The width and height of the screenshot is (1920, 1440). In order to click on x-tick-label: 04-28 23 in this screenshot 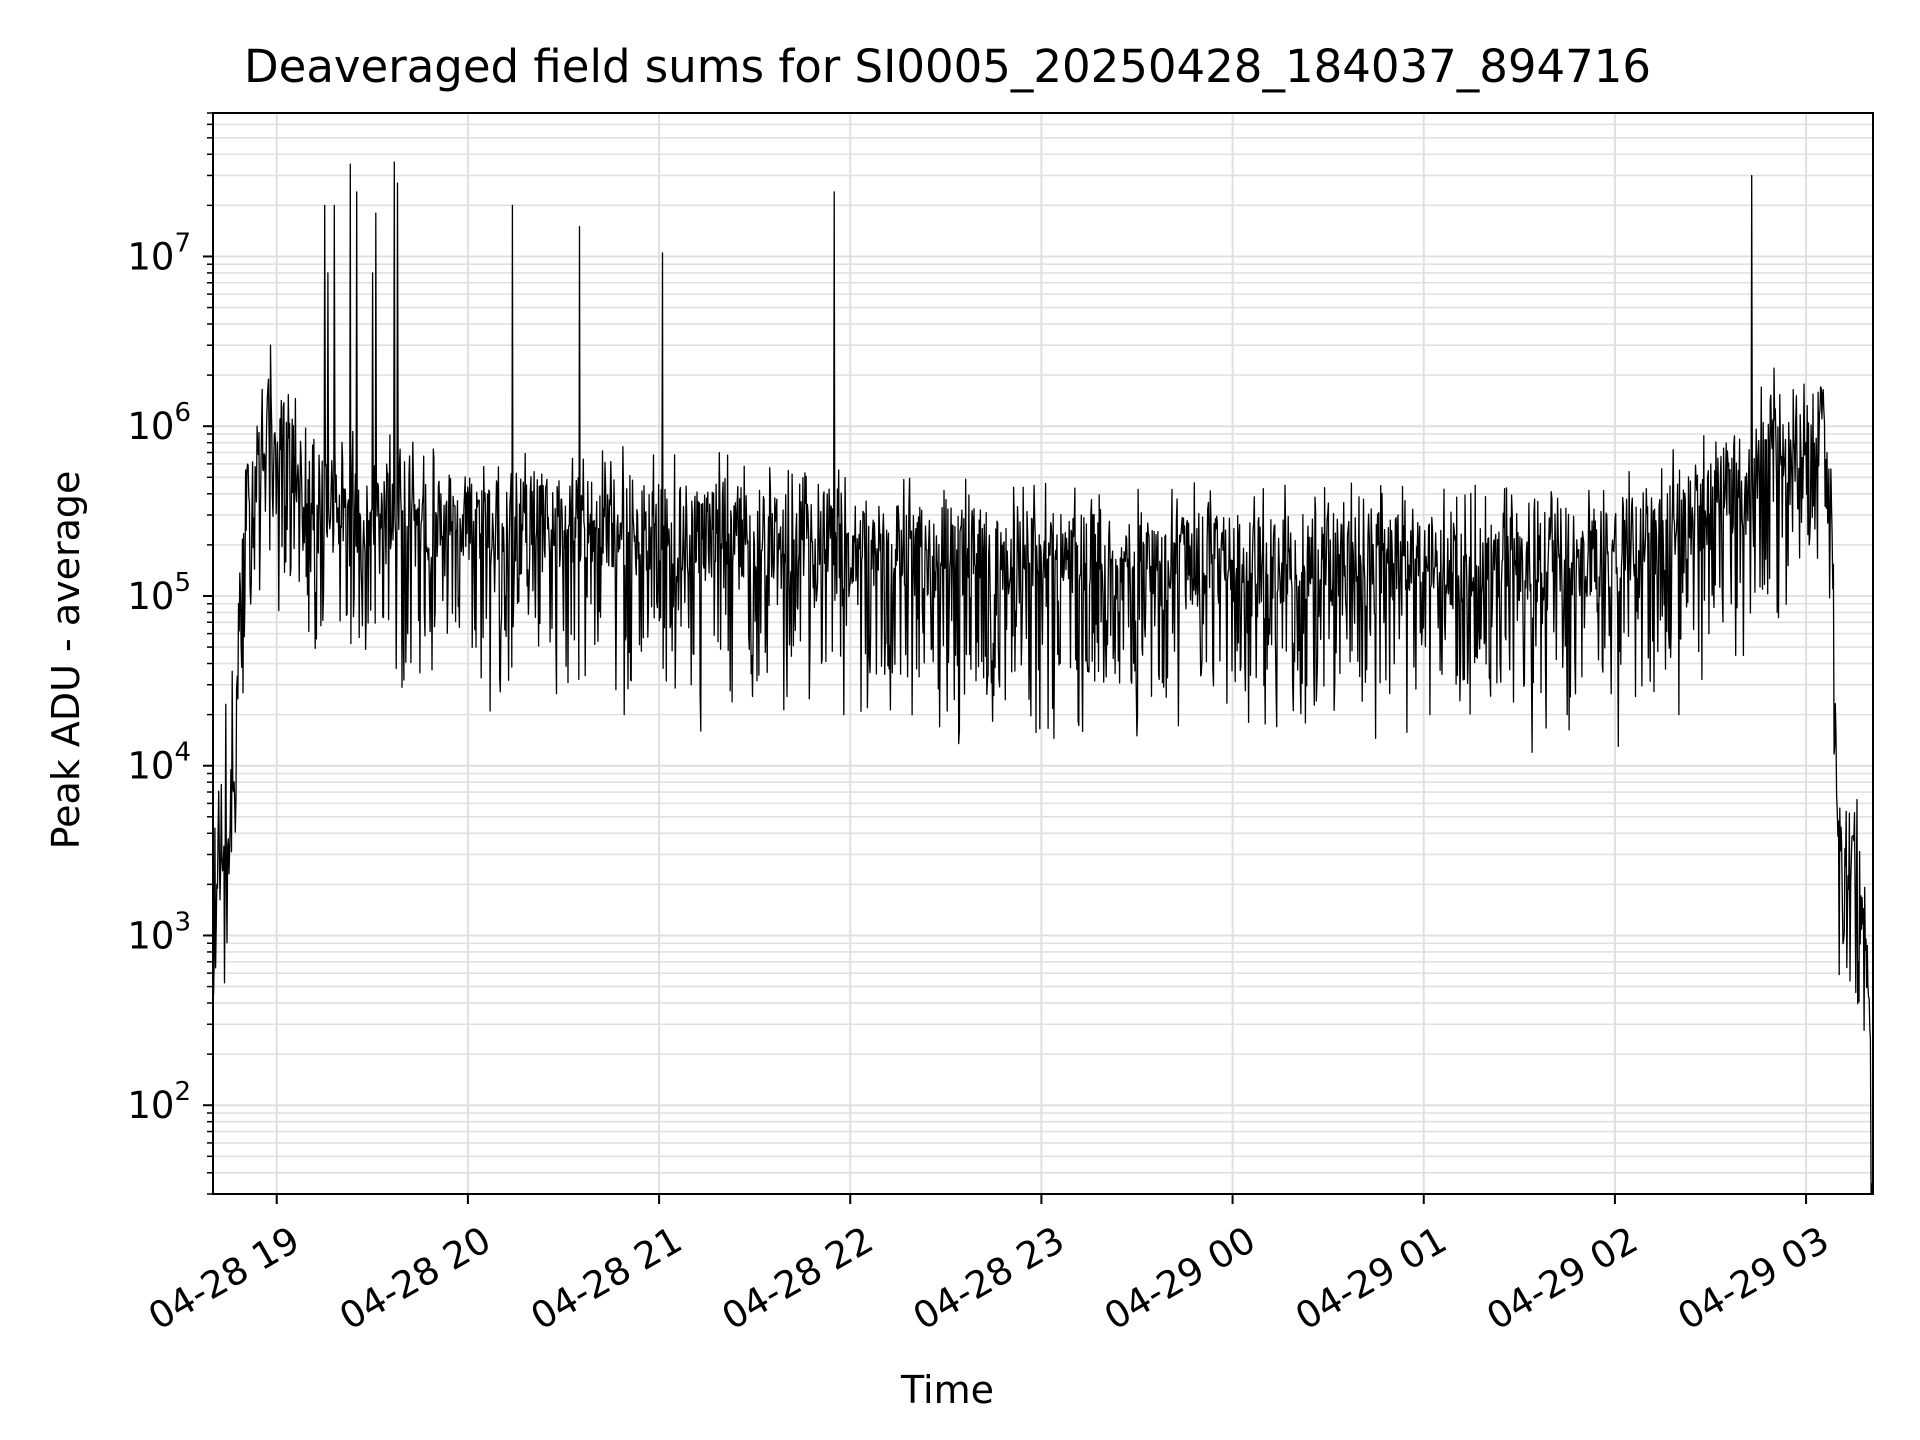, I will do `click(989, 1278)`.